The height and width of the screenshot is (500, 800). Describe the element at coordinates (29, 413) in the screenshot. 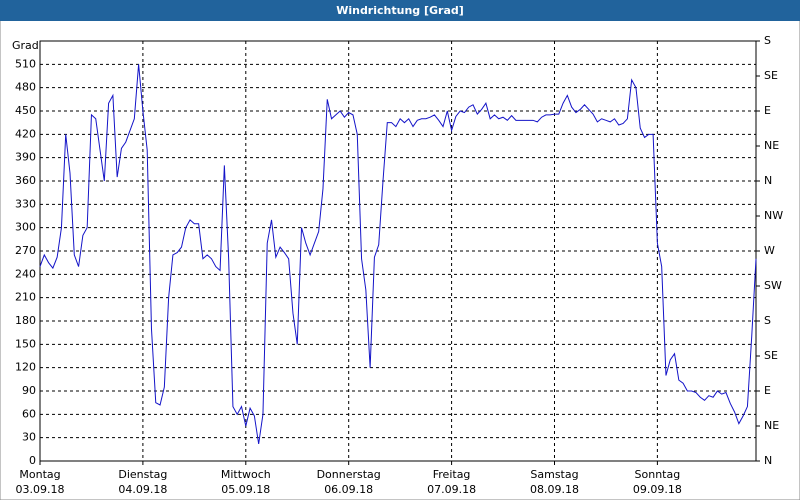

I see `y-tick-label: 60` at that location.